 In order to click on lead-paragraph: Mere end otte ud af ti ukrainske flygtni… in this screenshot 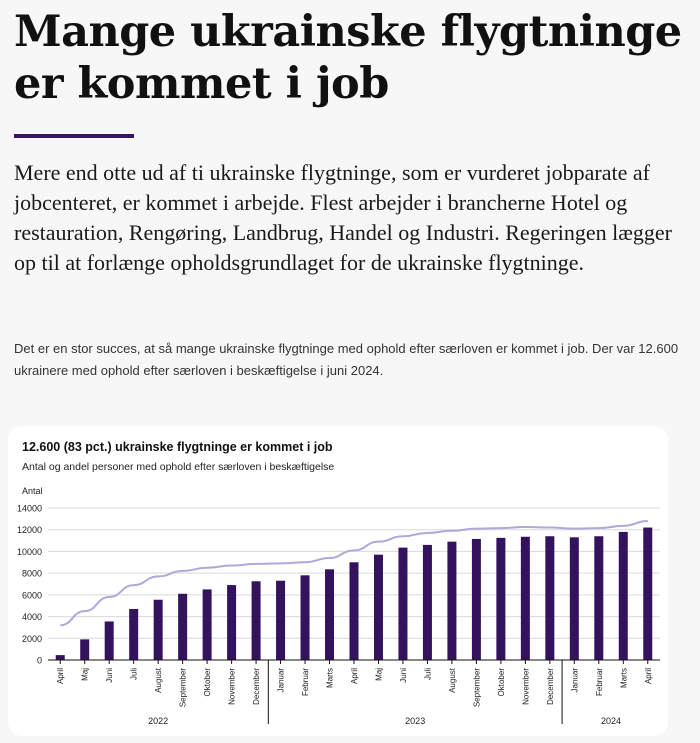, I will do `click(343, 217)`.